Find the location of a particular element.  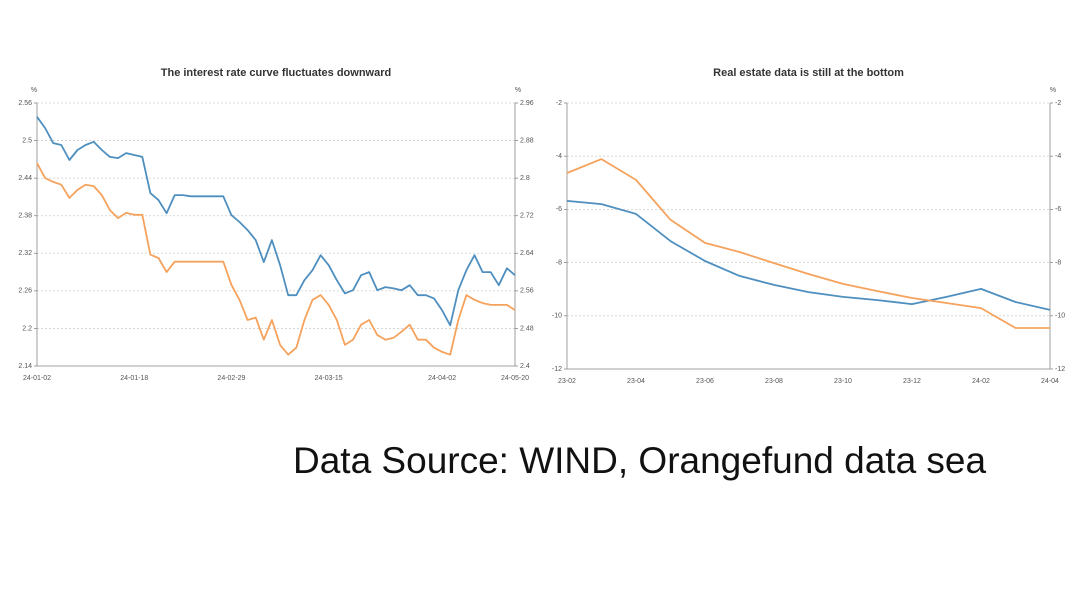

y2-tick-label: -4 is located at coordinates (1058, 156).